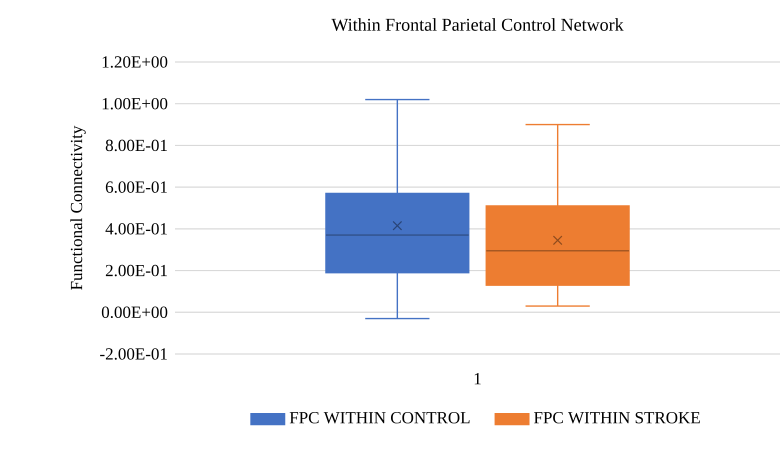  What do you see at coordinates (477, 378) in the screenshot?
I see `x-tick-label: 1` at bounding box center [477, 378].